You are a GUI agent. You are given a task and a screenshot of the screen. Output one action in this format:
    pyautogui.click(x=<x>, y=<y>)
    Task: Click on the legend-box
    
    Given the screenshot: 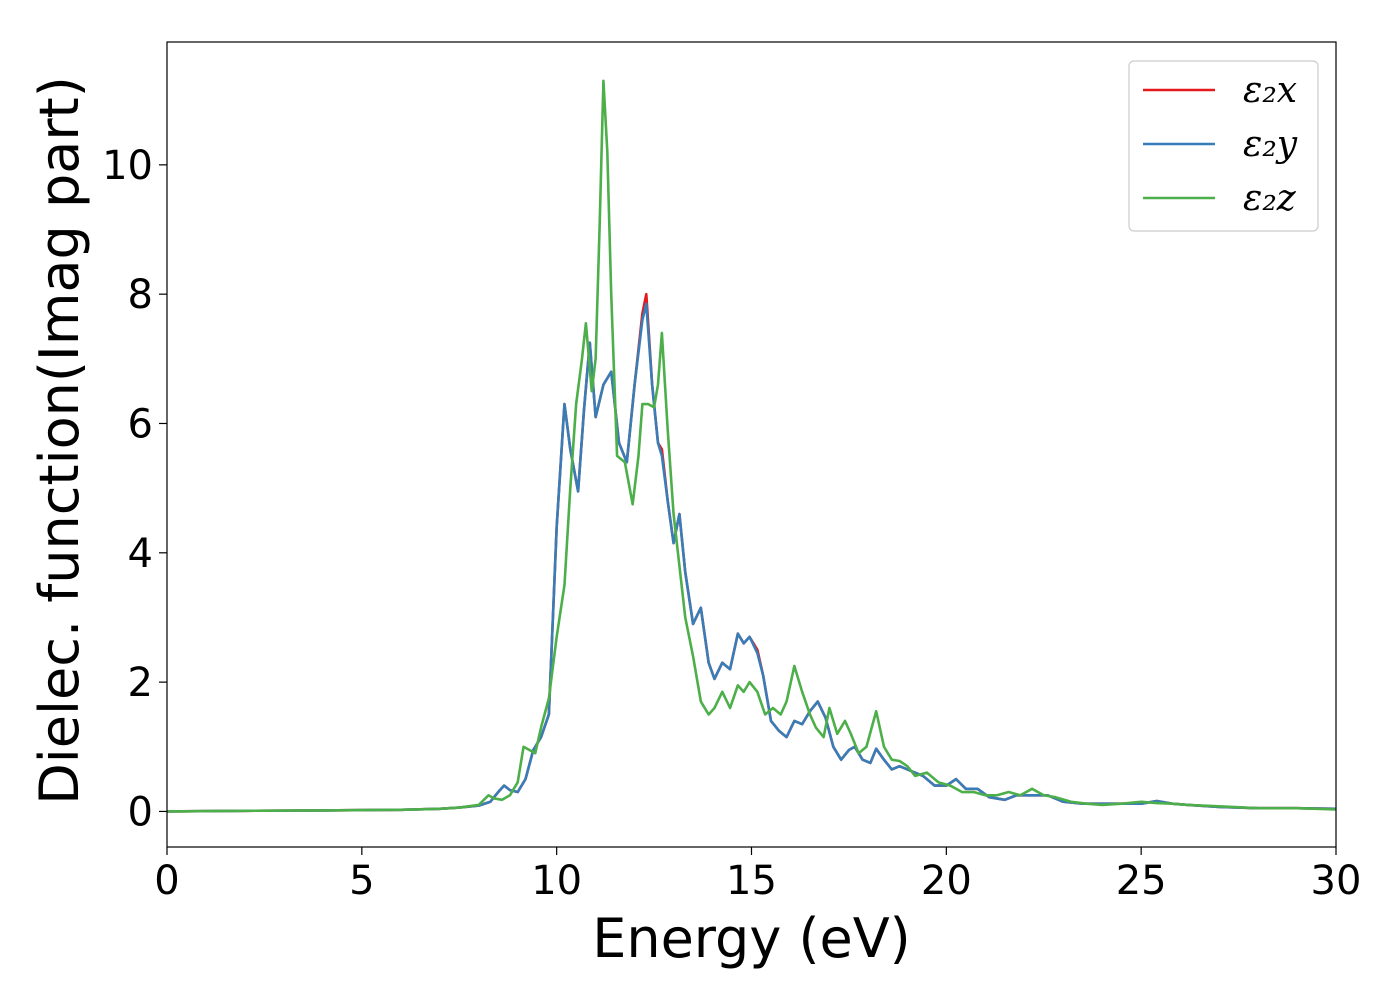 What is the action you would take?
    pyautogui.click(x=1223, y=146)
    